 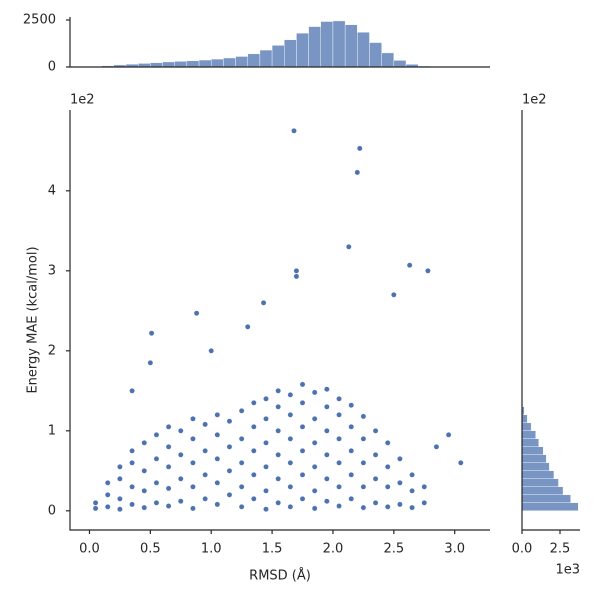 I want to click on x-tick-label: 2.0, so click(x=333, y=549).